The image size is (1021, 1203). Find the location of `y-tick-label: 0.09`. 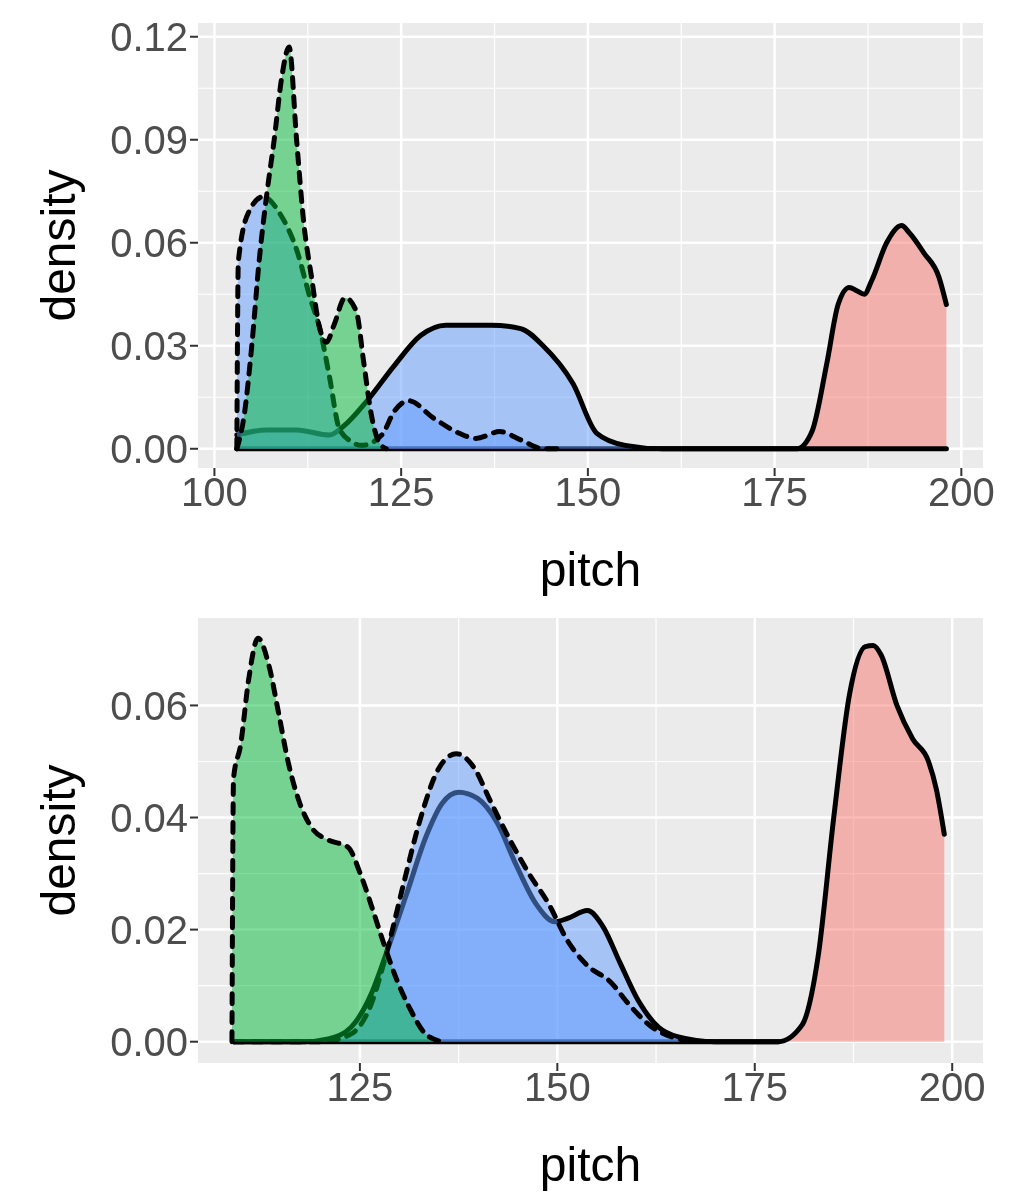

y-tick-label: 0.09 is located at coordinates (149, 139).